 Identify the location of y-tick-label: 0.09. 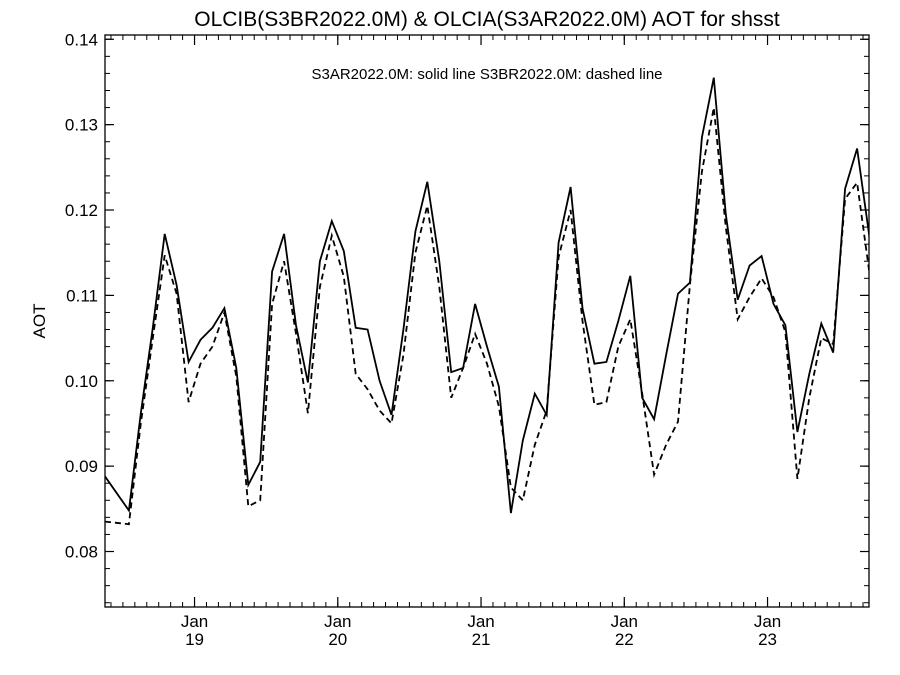
(81, 466).